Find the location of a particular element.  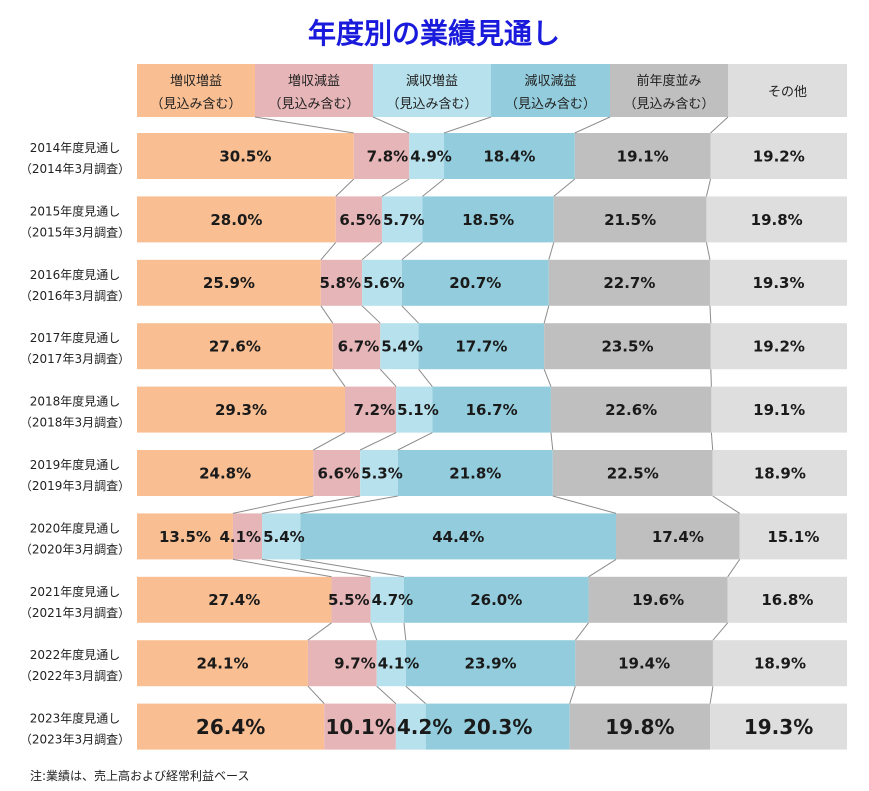

value-label: 4.7% is located at coordinates (393, 600).